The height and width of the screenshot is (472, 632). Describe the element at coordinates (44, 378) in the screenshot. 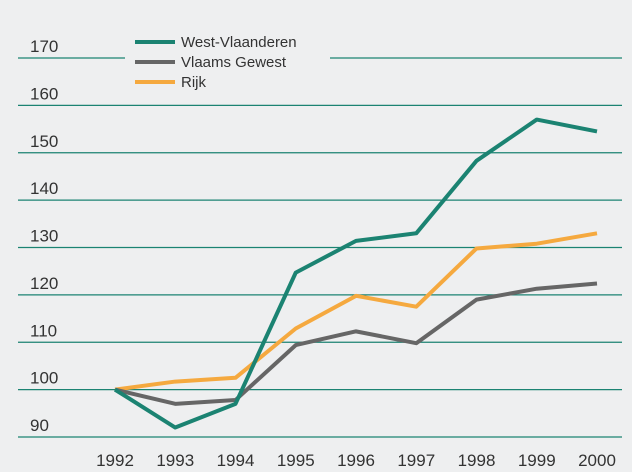

I see `y-tick-label: 100` at that location.